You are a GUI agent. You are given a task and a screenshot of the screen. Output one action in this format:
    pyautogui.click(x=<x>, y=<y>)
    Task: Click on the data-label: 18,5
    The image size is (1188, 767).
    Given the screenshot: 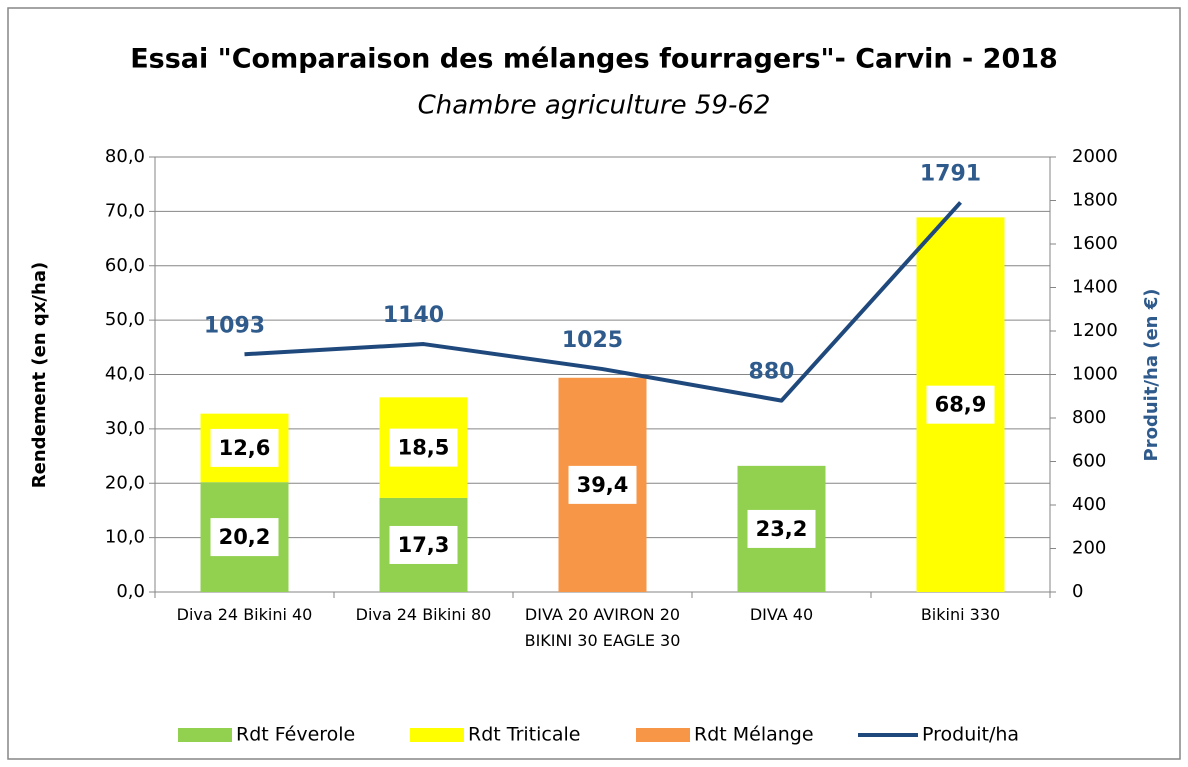 What is the action you would take?
    pyautogui.click(x=424, y=448)
    